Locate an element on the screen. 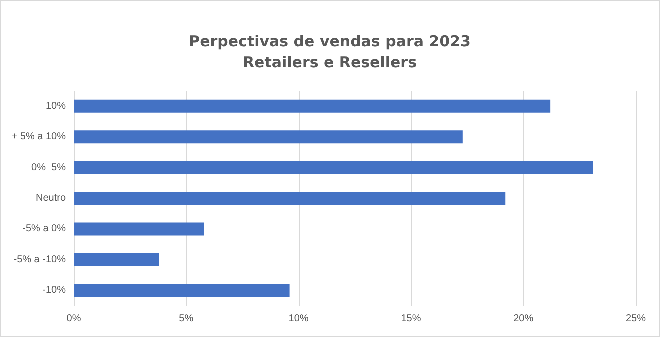 This screenshot has height=337, width=660. y-tick-label: -10% is located at coordinates (54, 290).